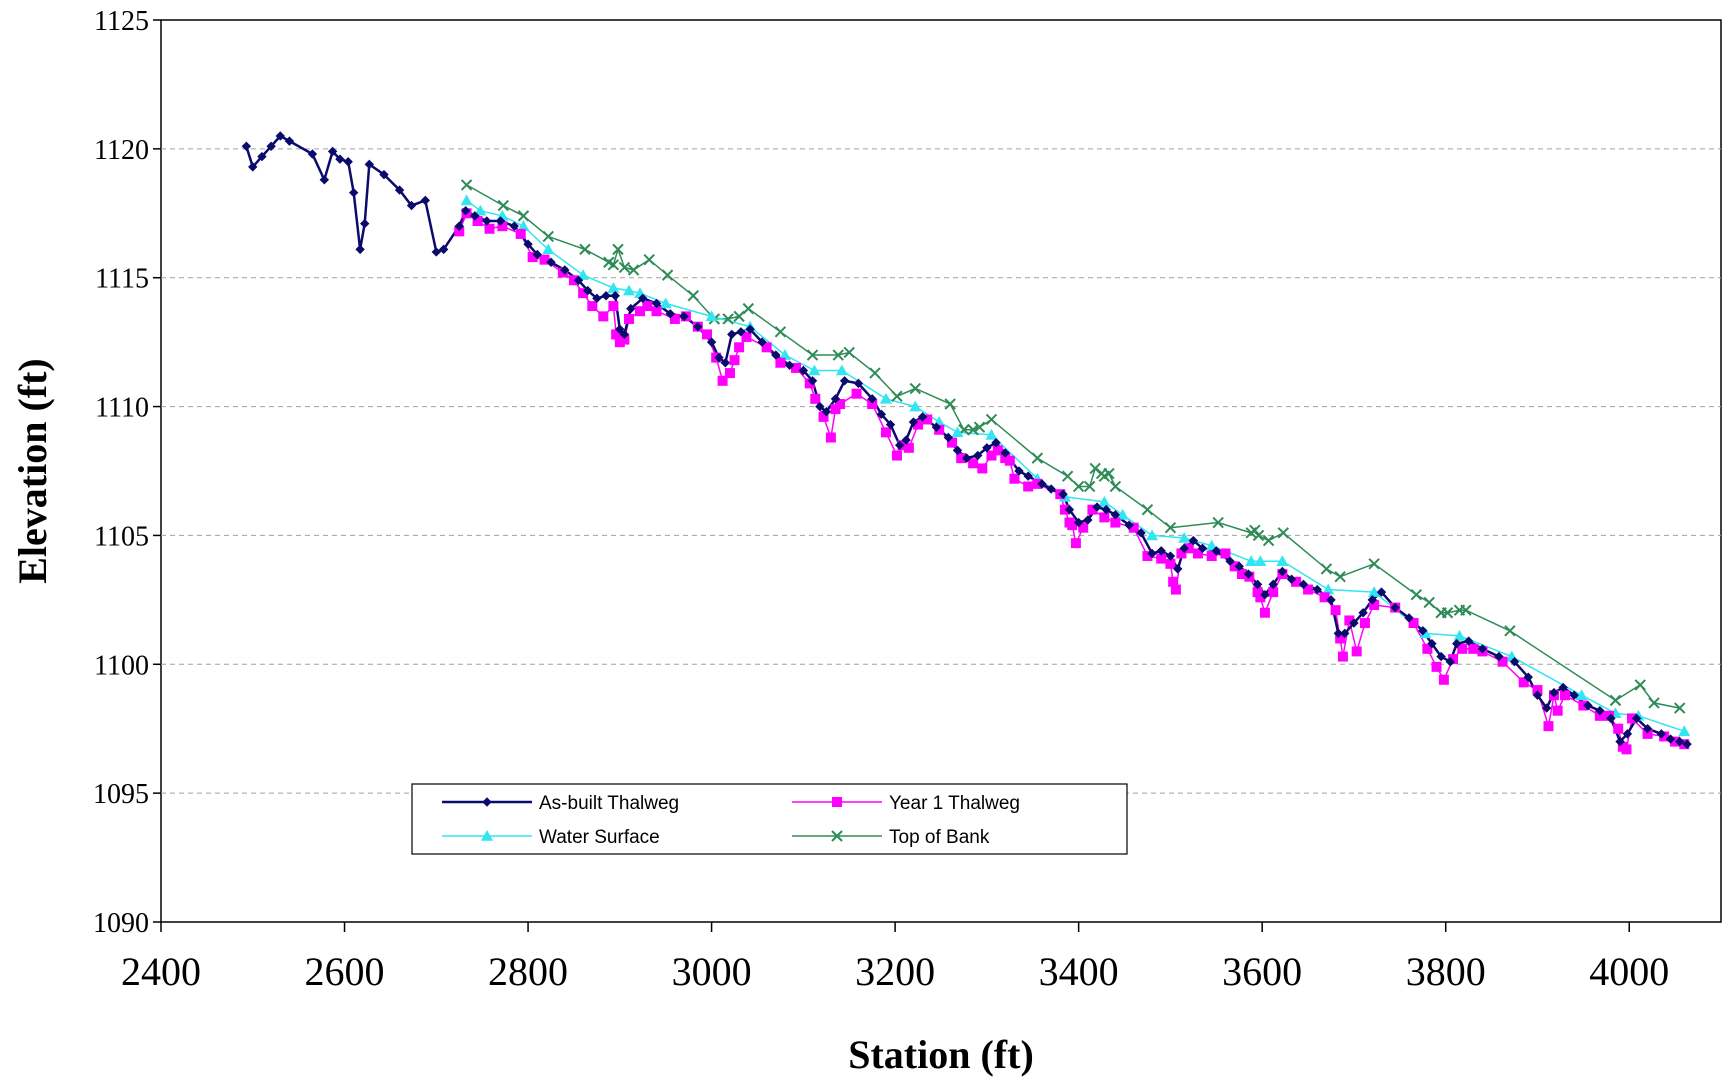 This screenshot has width=1723, height=1078. What do you see at coordinates (487, 835) in the screenshot?
I see `legend-marker` at bounding box center [487, 835].